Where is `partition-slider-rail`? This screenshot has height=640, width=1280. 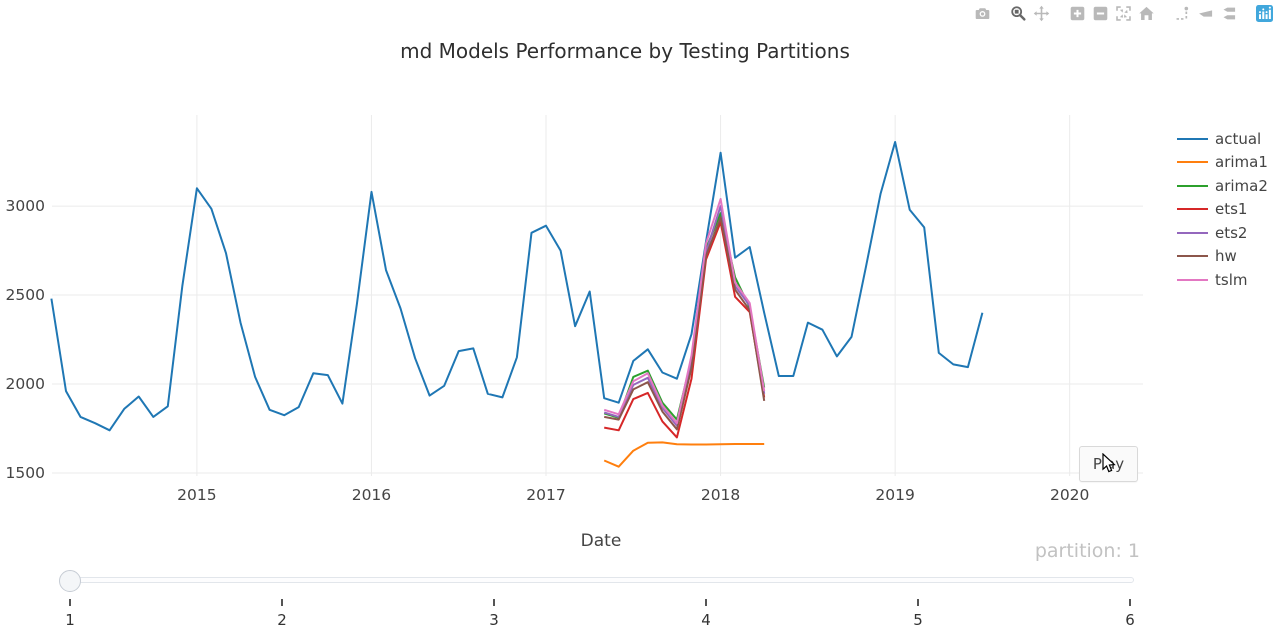 partition-slider-rail is located at coordinates (602, 580).